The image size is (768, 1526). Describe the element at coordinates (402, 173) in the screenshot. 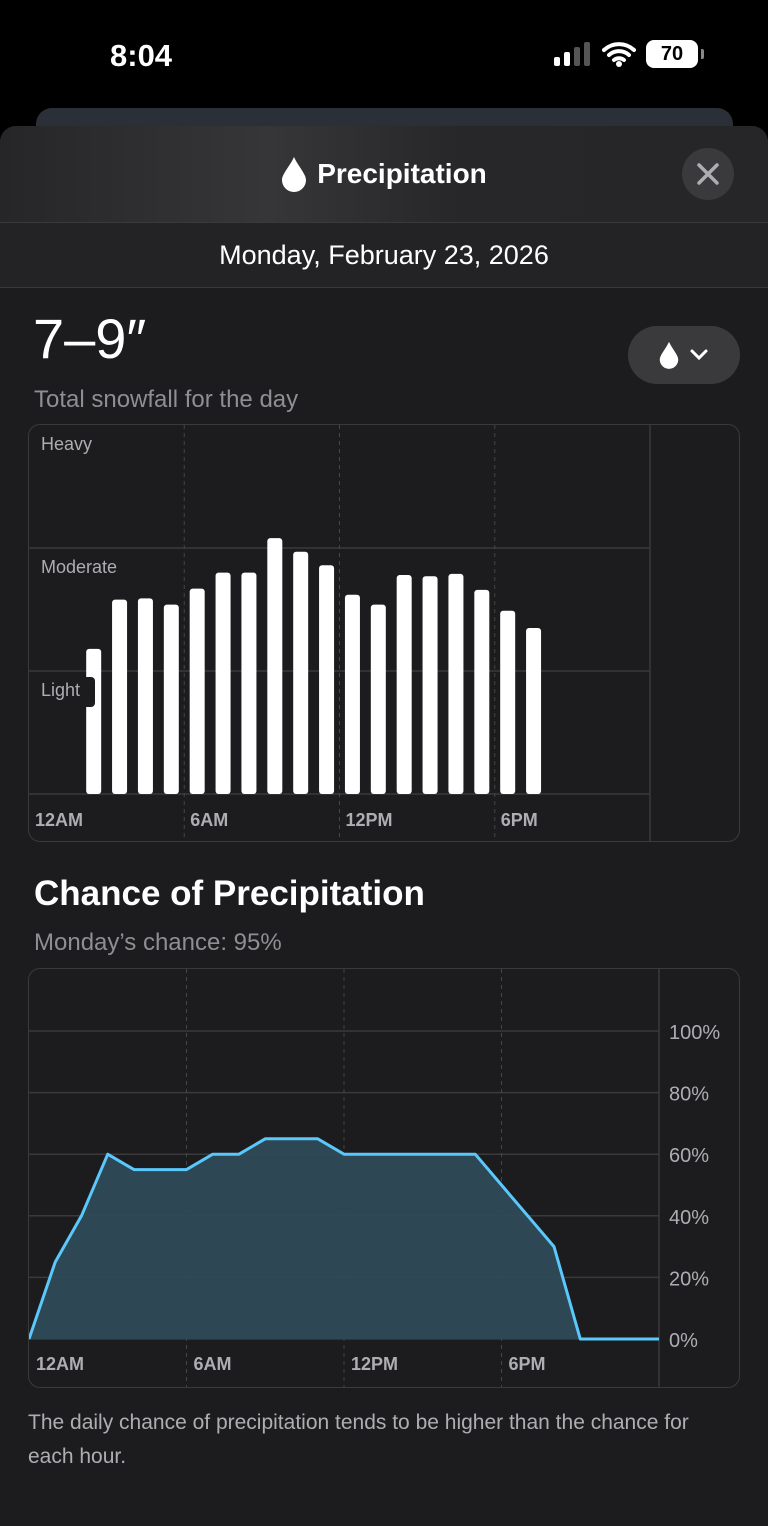

I see `header-title: Precipitation` at that location.